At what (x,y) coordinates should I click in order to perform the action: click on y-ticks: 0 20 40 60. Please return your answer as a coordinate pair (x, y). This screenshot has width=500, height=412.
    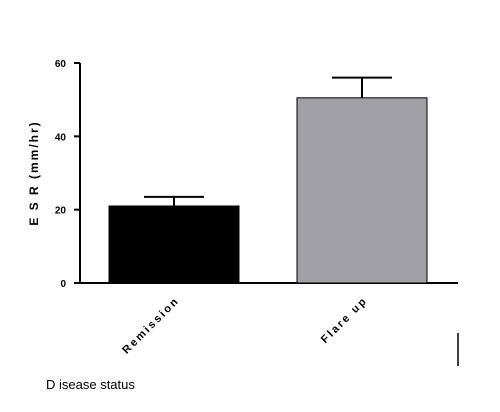
    Looking at the image, I should click on (67, 174).